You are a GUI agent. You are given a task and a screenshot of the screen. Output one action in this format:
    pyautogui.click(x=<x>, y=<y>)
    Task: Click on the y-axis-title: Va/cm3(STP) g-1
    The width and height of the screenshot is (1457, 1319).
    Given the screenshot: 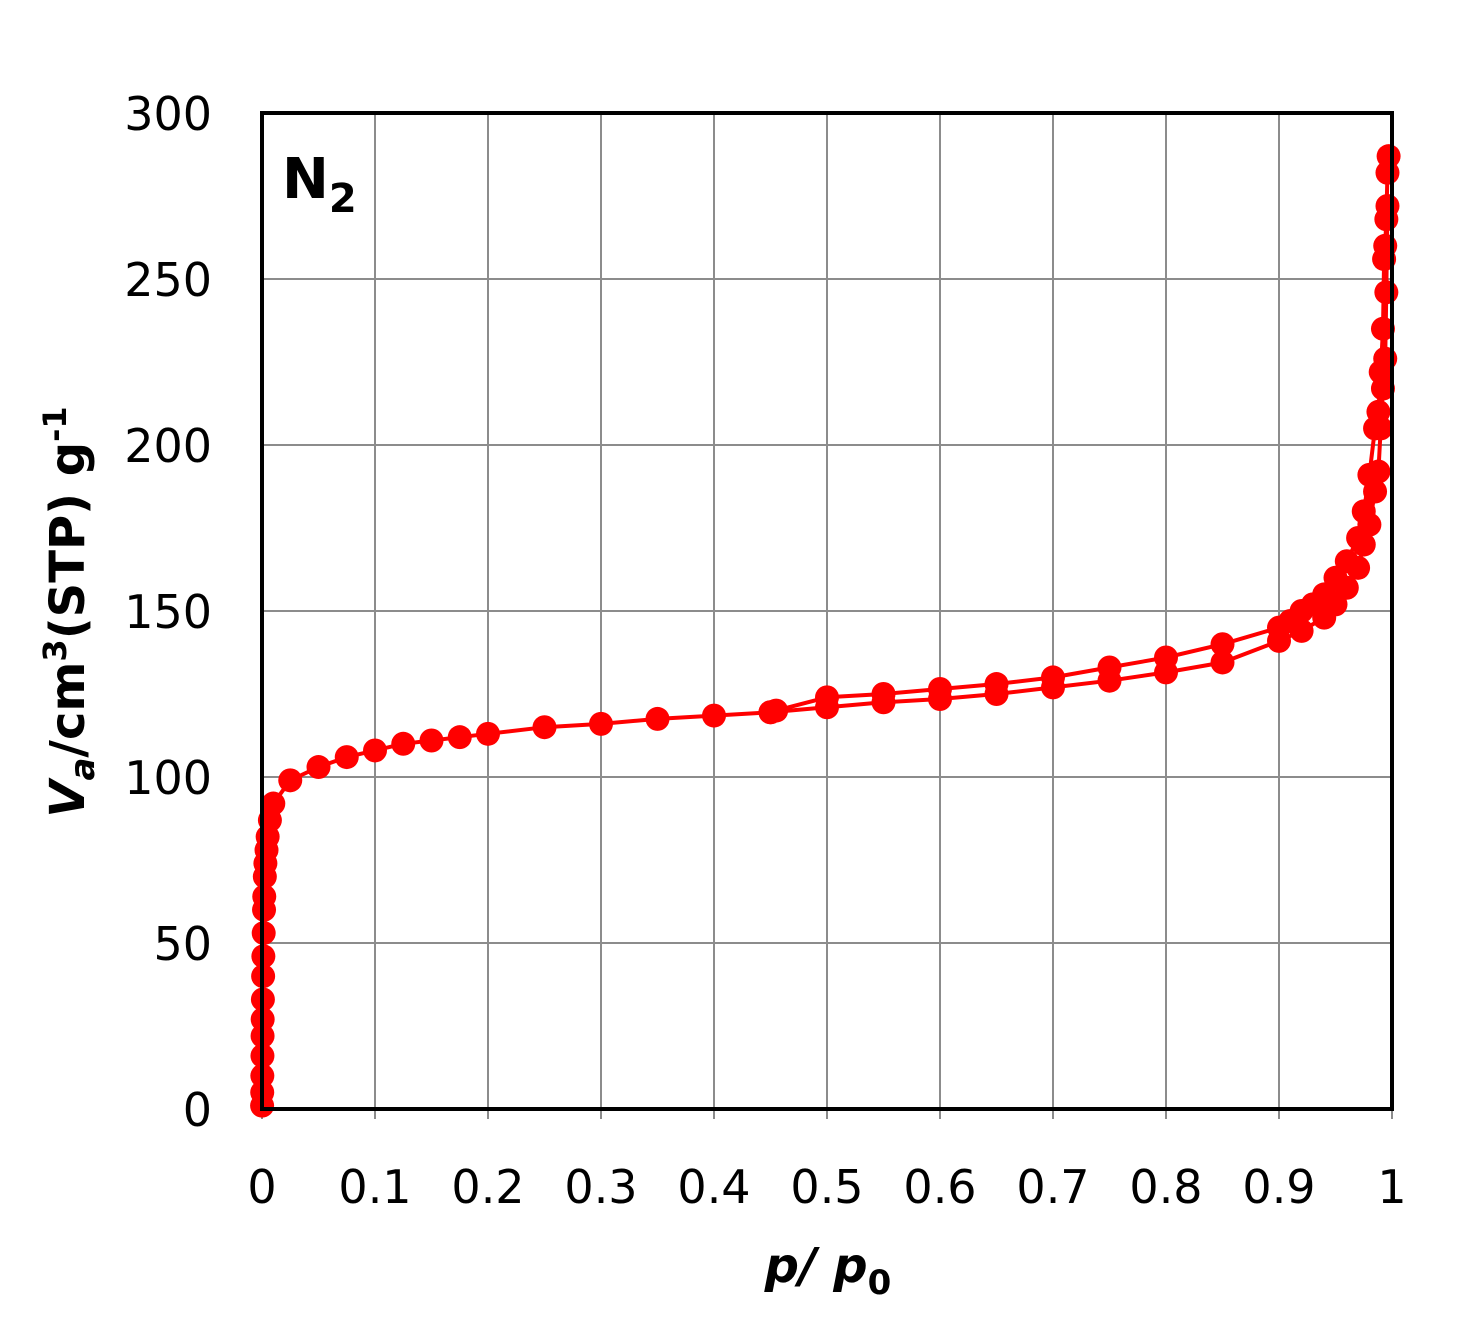 What is the action you would take?
    pyautogui.click(x=69, y=611)
    